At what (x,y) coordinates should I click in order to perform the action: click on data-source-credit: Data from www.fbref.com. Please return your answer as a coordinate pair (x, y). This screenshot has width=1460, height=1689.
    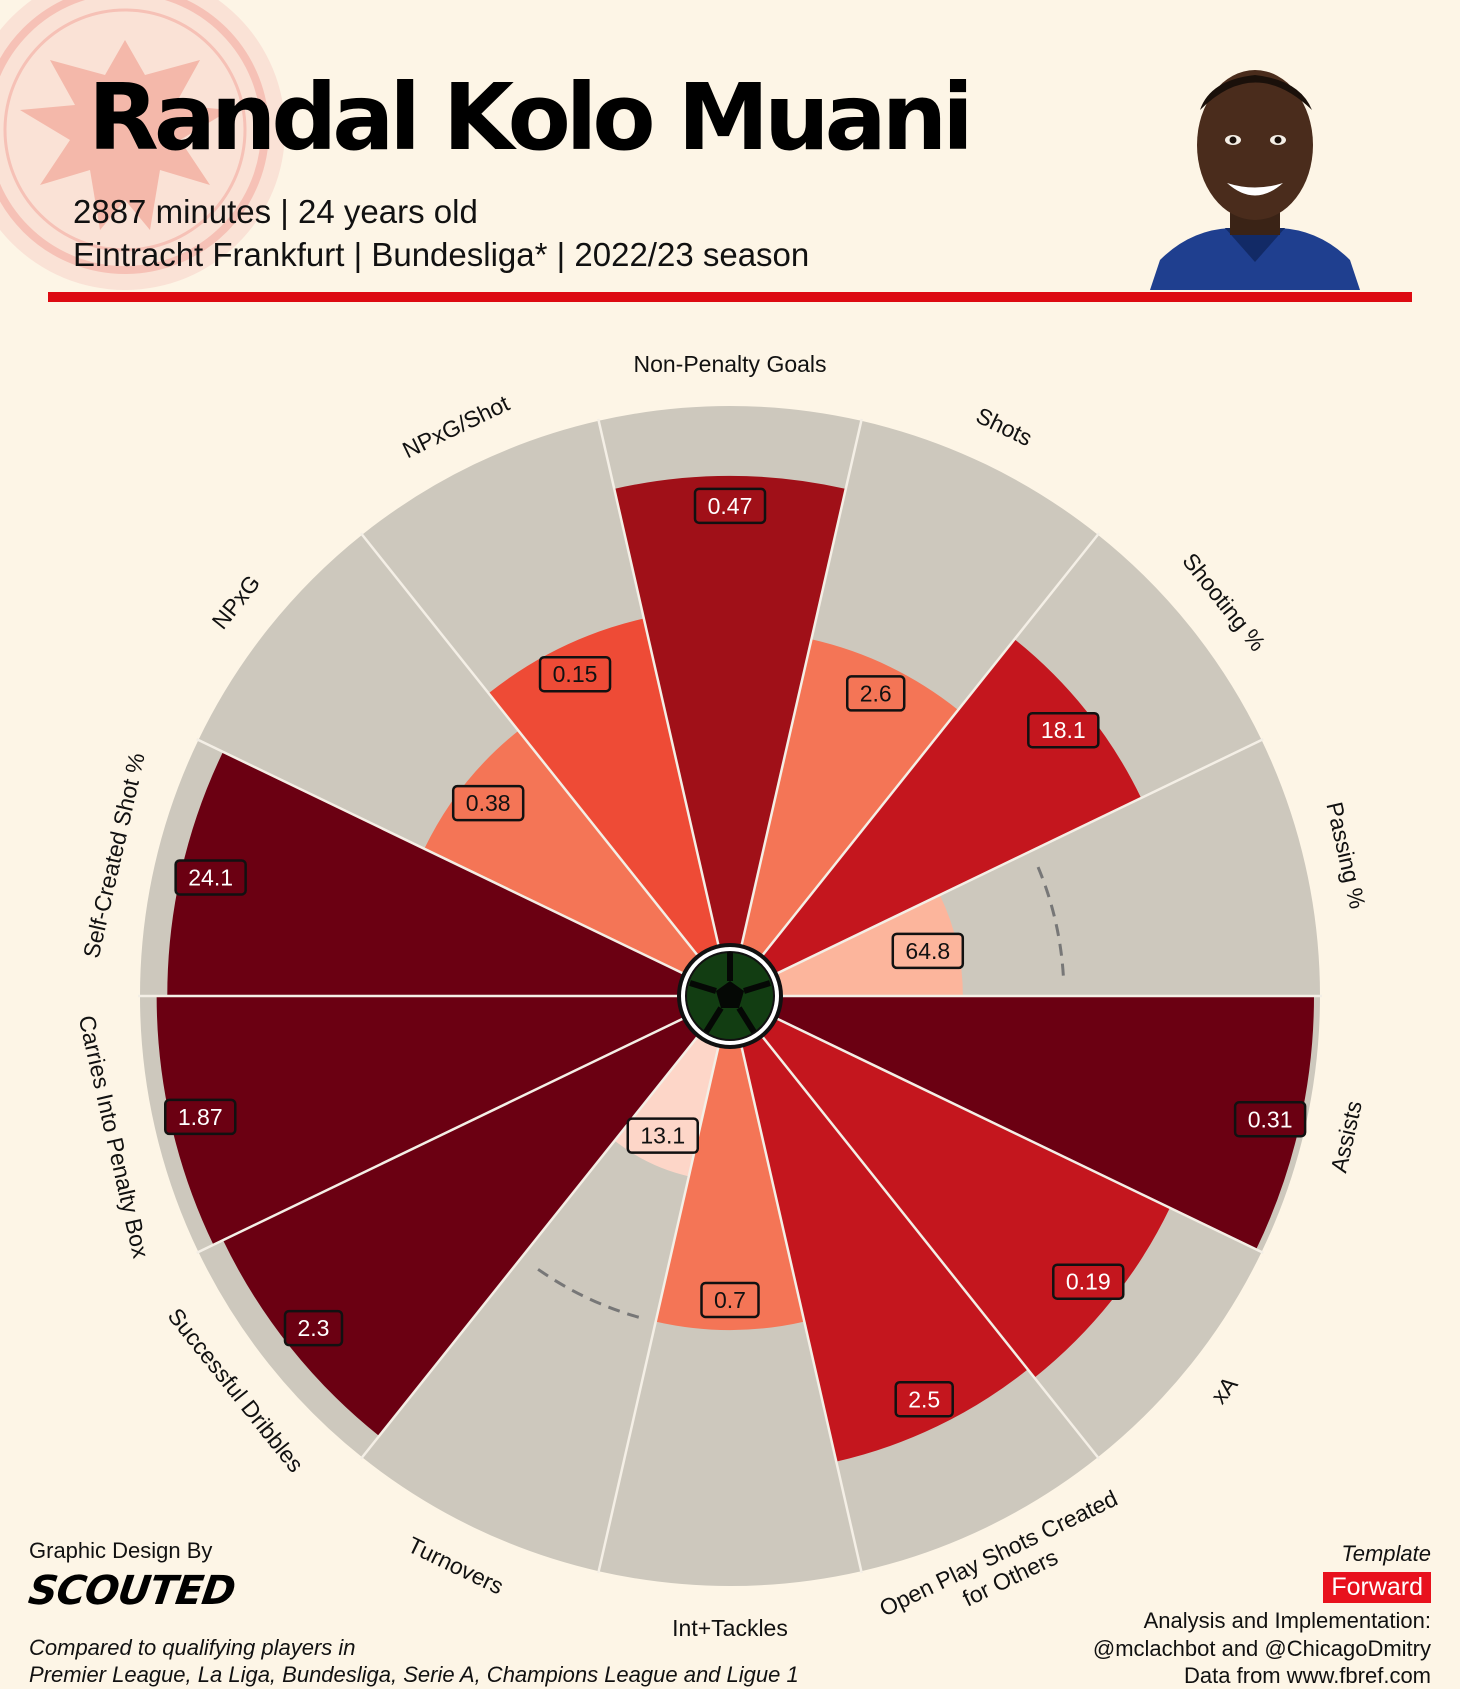
    Looking at the image, I should click on (1307, 1675).